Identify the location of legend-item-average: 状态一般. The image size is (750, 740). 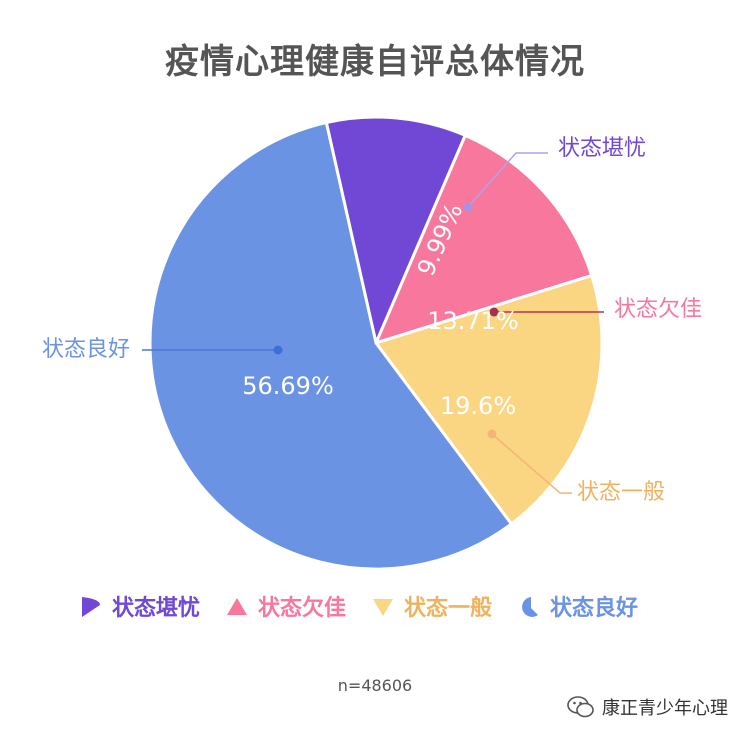
(432, 606).